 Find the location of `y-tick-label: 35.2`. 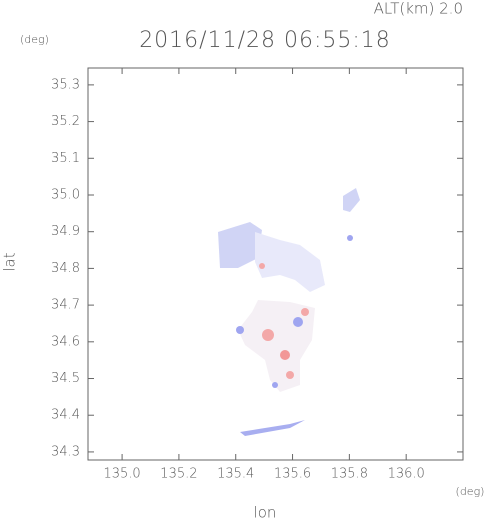

y-tick-label: 35.2 is located at coordinates (65, 121).